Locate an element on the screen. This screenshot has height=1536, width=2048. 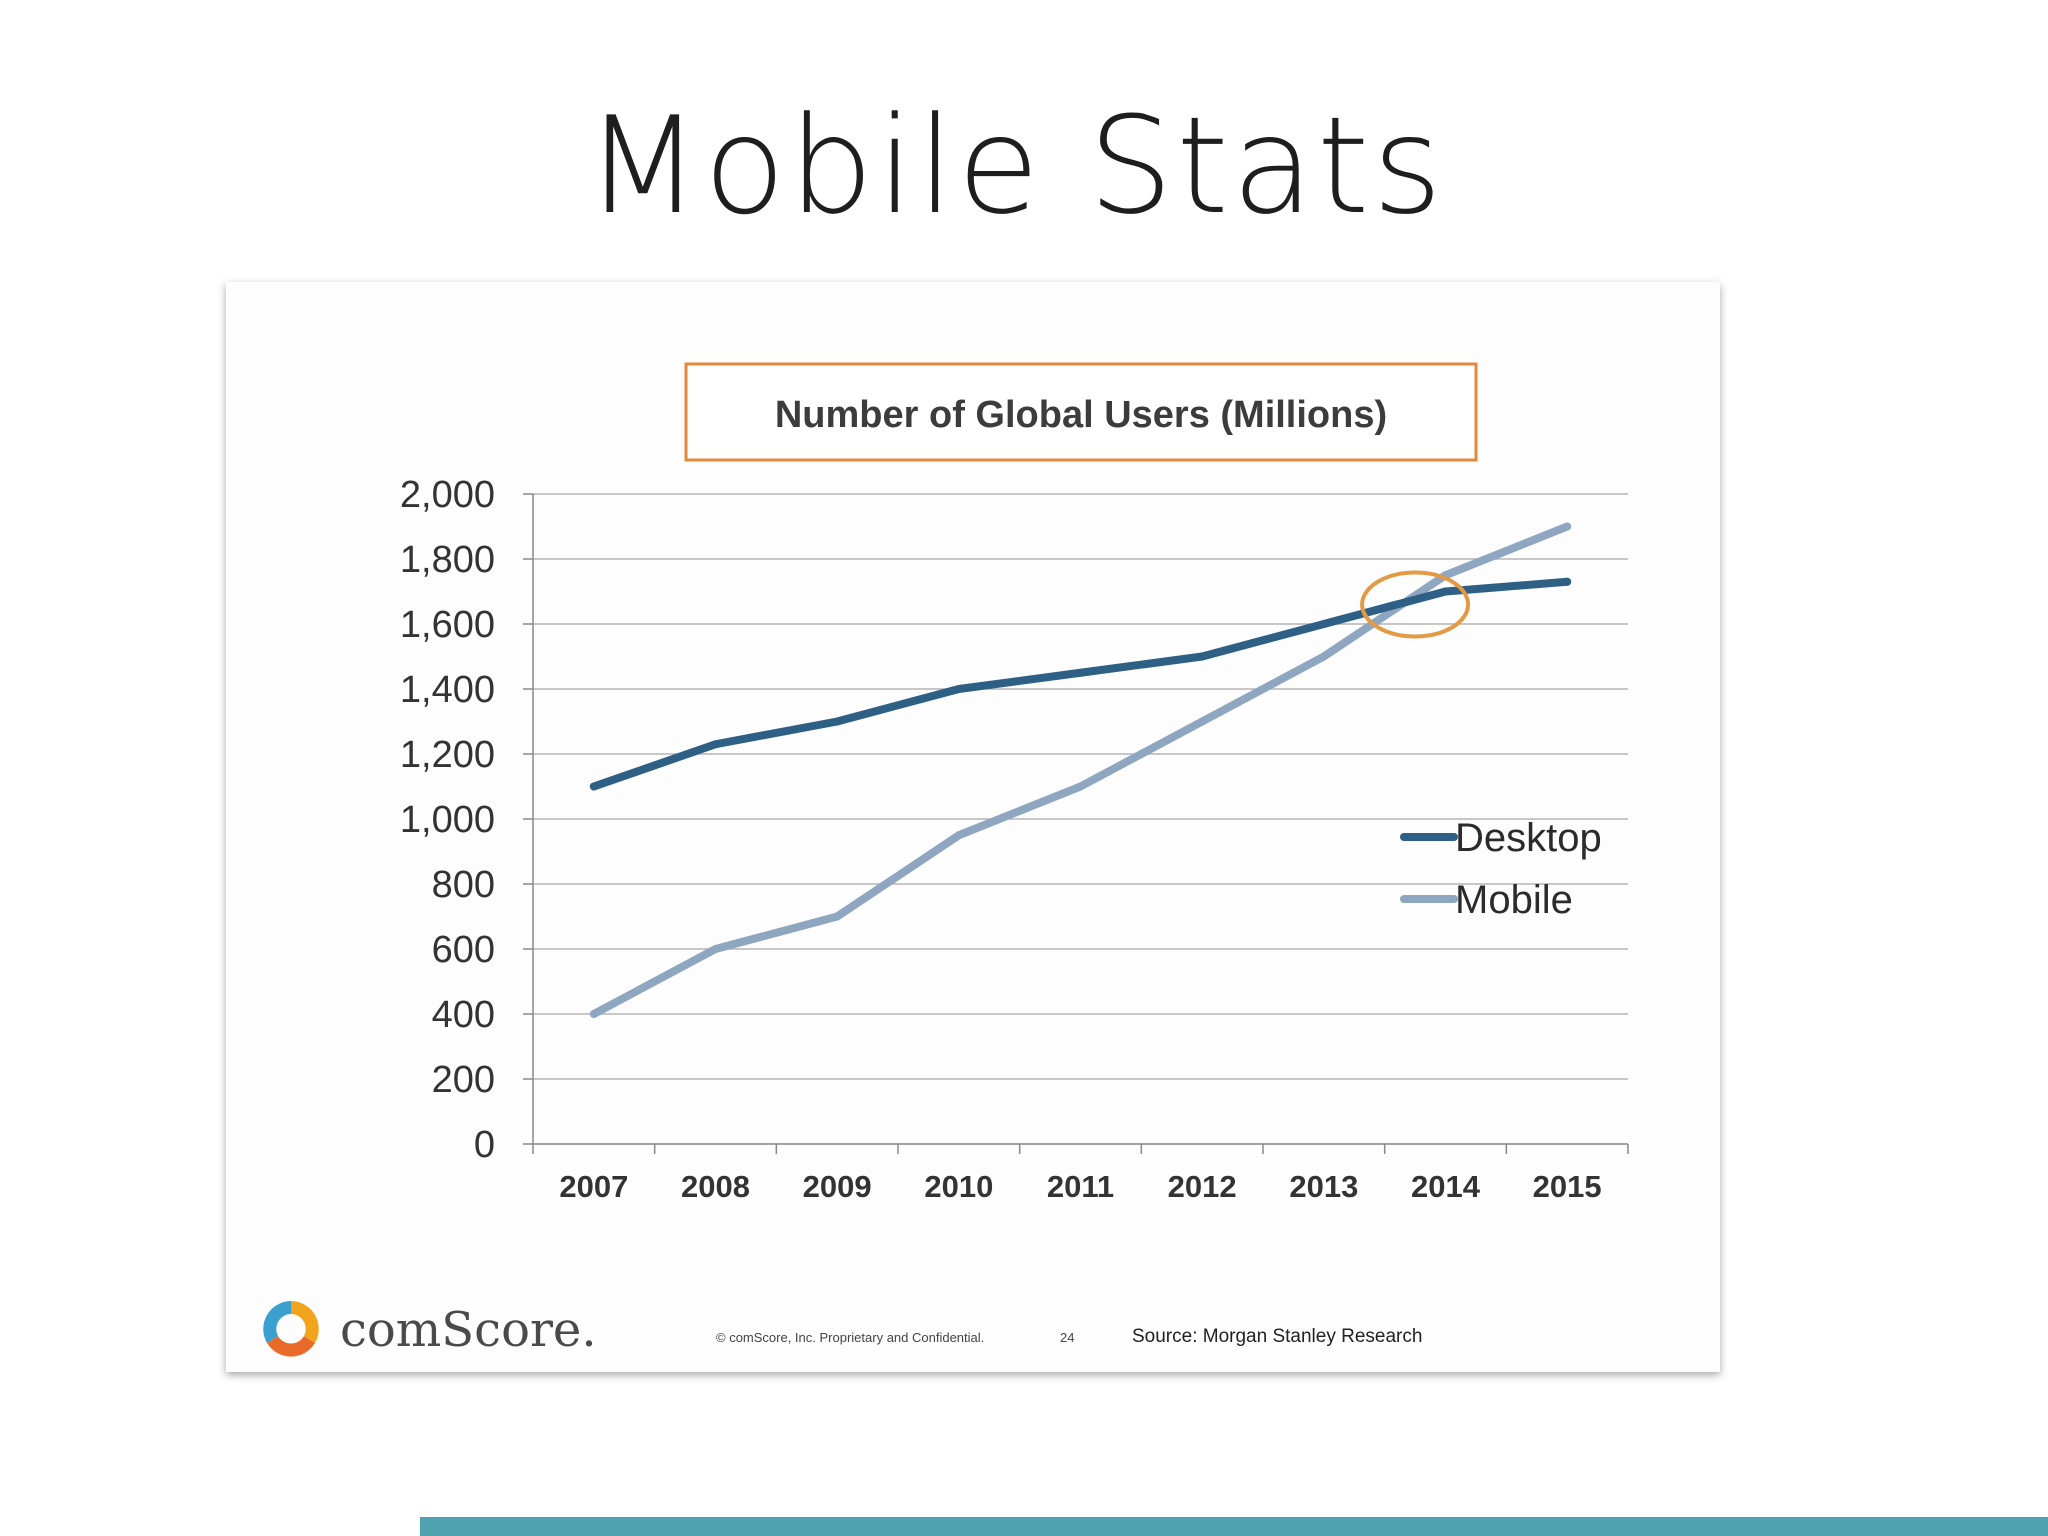
page-number: 24 is located at coordinates (1067, 1337).